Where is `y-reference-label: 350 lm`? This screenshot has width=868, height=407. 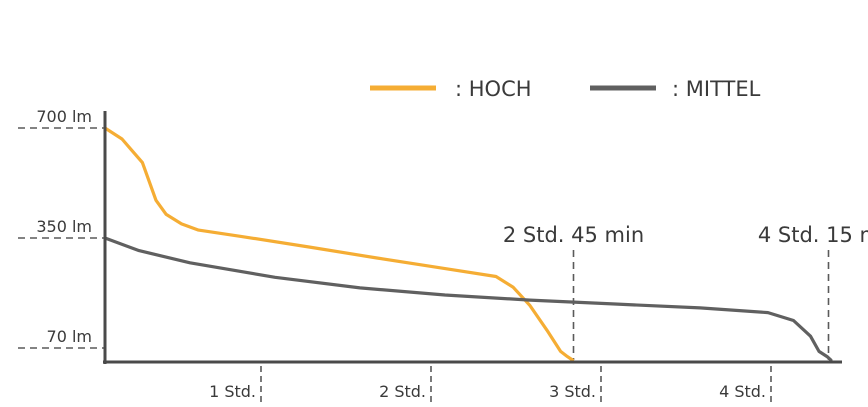
y-reference-label: 350 lm is located at coordinates (64, 226).